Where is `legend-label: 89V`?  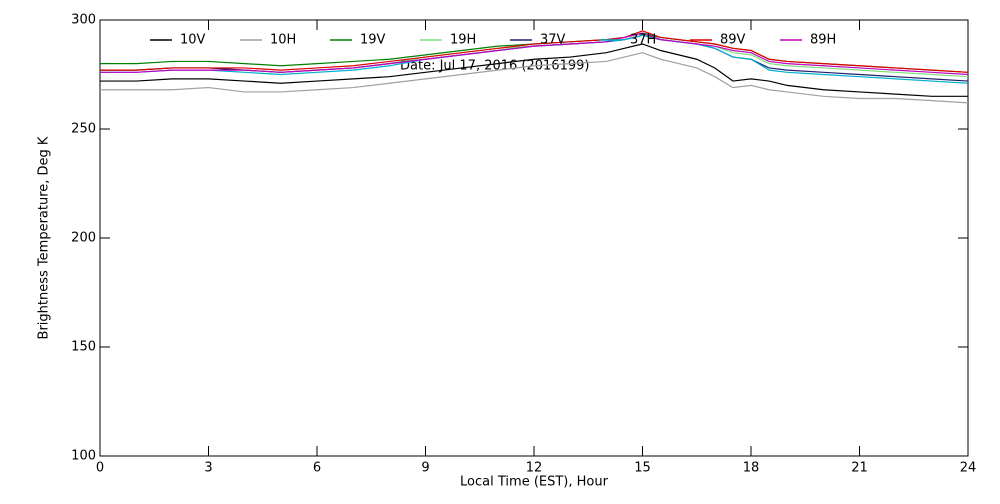 legend-label: 89V is located at coordinates (733, 40).